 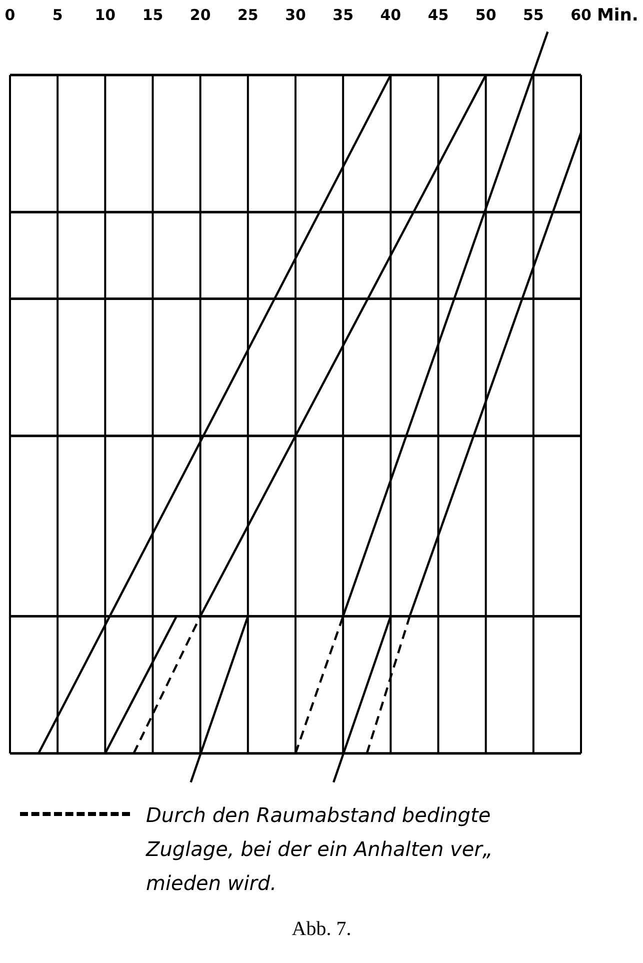 What do you see at coordinates (10, 15) in the screenshot?
I see `x-tick-label: 0` at bounding box center [10, 15].